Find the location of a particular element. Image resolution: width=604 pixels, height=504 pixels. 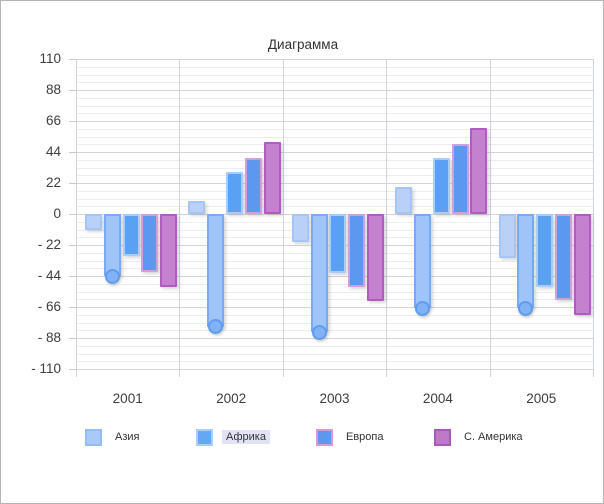

legend-label-Европа: Европа is located at coordinates (365, 437).